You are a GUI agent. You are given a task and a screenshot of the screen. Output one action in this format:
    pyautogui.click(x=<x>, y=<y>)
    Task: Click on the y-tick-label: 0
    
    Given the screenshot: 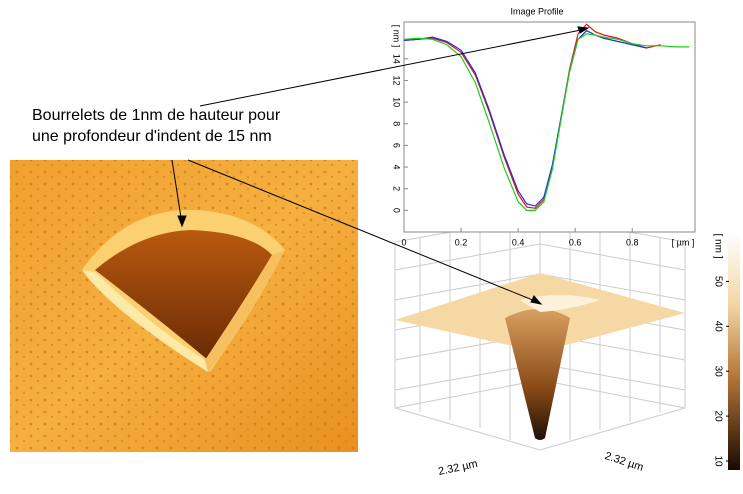 What is the action you would take?
    pyautogui.click(x=397, y=210)
    